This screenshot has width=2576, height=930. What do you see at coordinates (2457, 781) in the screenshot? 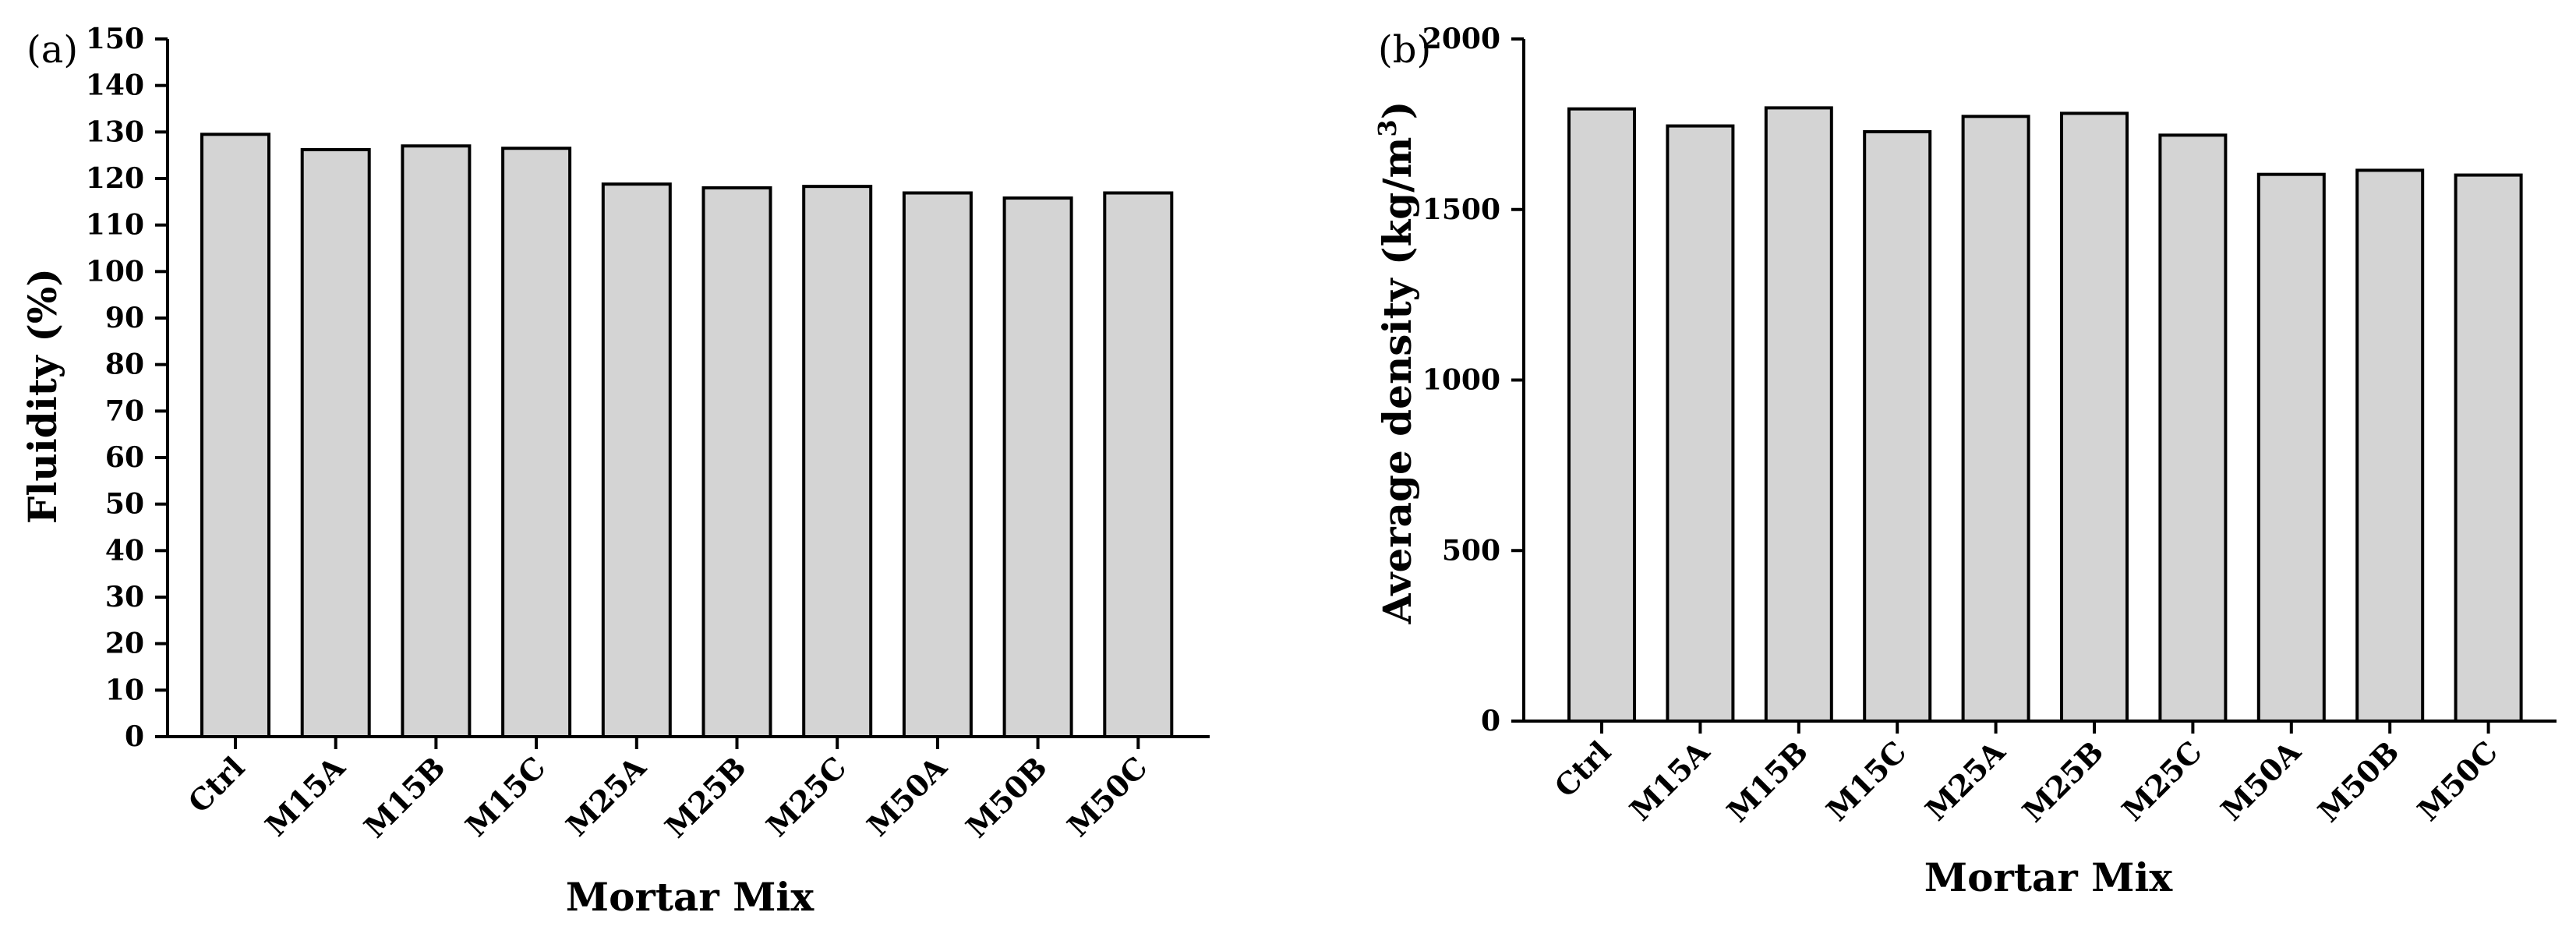
I see `density-x-tick-label: M50C` at bounding box center [2457, 781].